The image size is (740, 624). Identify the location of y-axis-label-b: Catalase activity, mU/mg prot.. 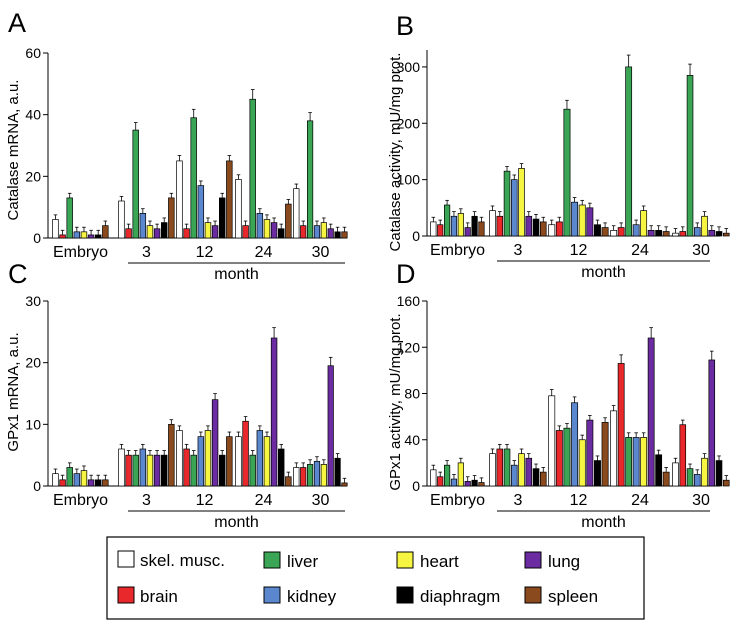
(395, 152).